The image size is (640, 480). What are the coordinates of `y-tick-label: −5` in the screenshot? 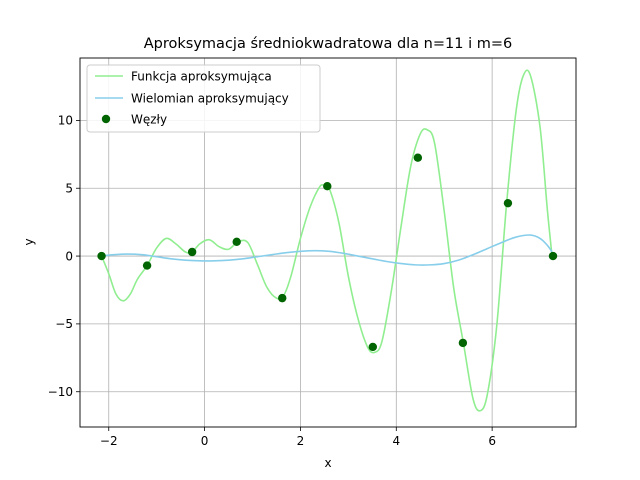 It's located at (64, 324).